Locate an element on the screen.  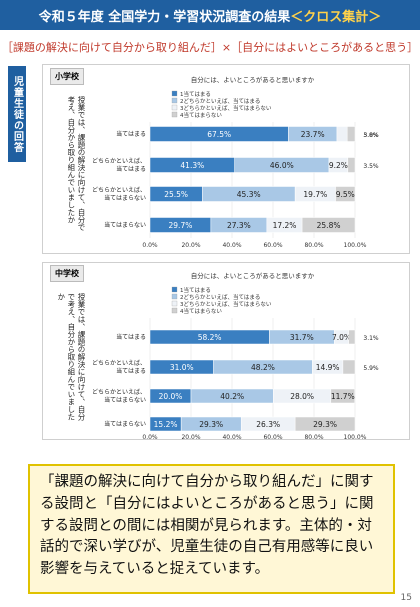
page-subtitle: ［課題の解決に向けて自分から取り組んだ］×［自分にはよいところがあると思う］ is located at coordinates (210, 47).